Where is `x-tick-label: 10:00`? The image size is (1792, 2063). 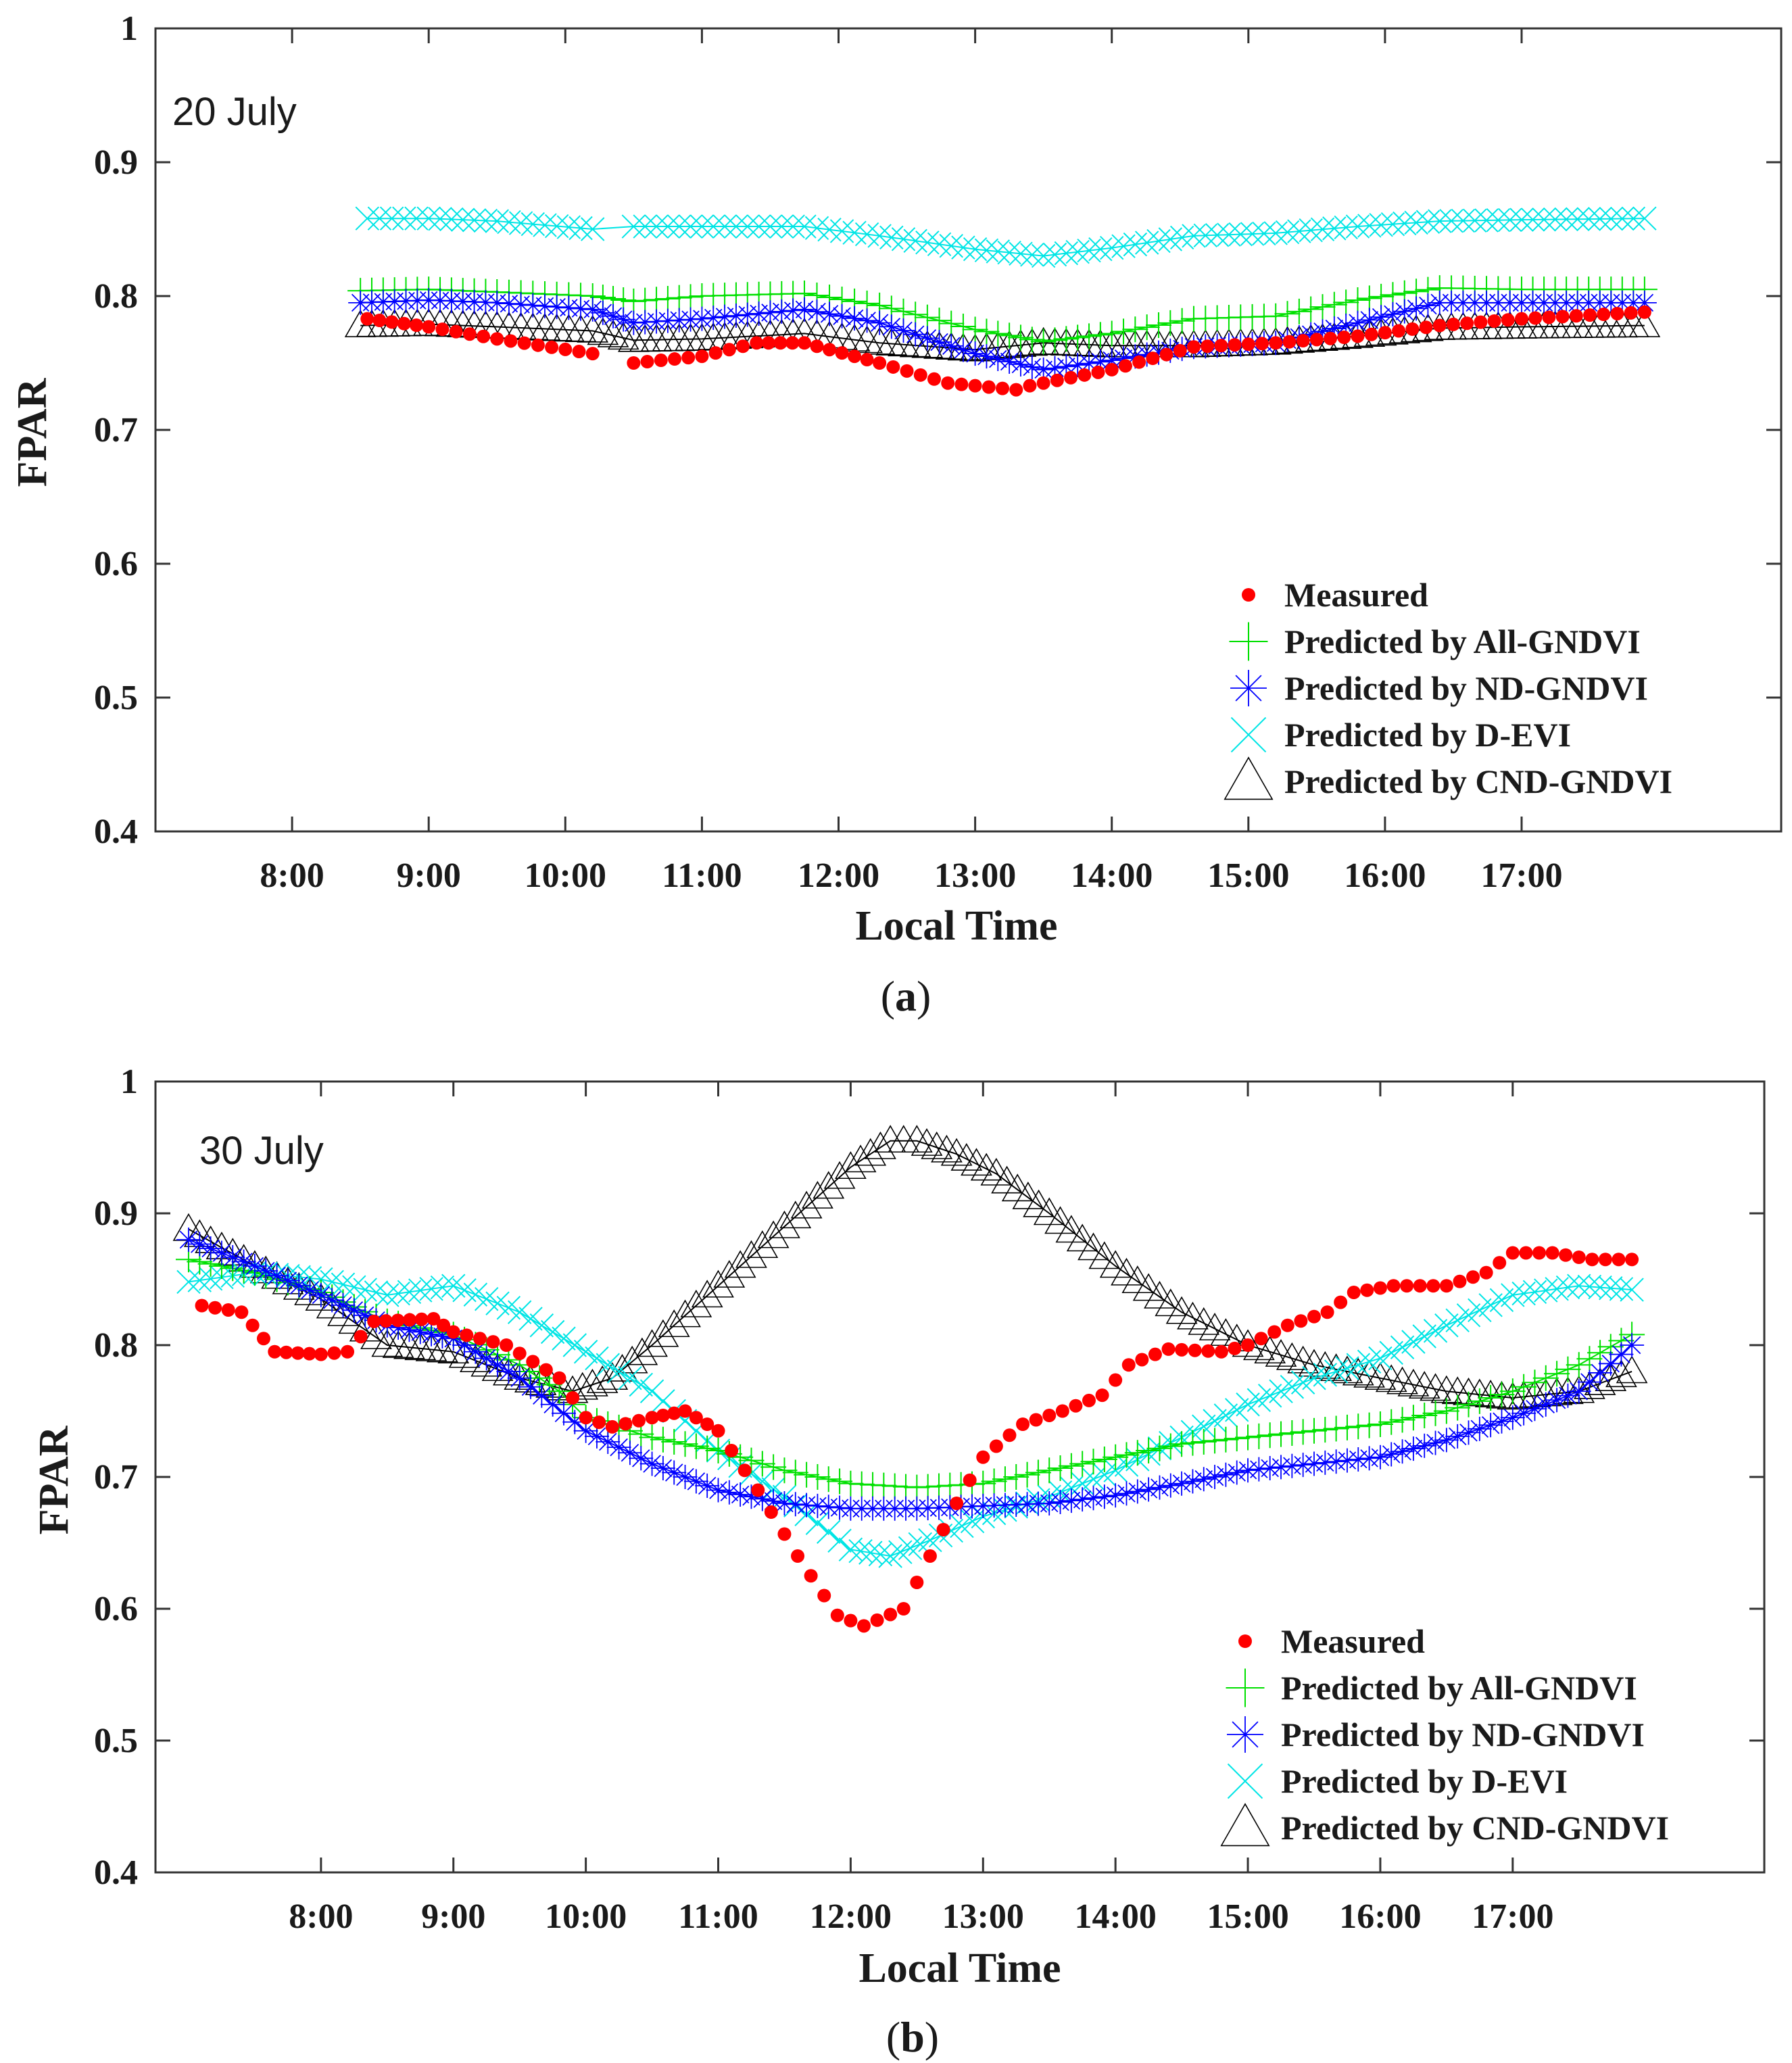
x-tick-label: 10:00 is located at coordinates (565, 875).